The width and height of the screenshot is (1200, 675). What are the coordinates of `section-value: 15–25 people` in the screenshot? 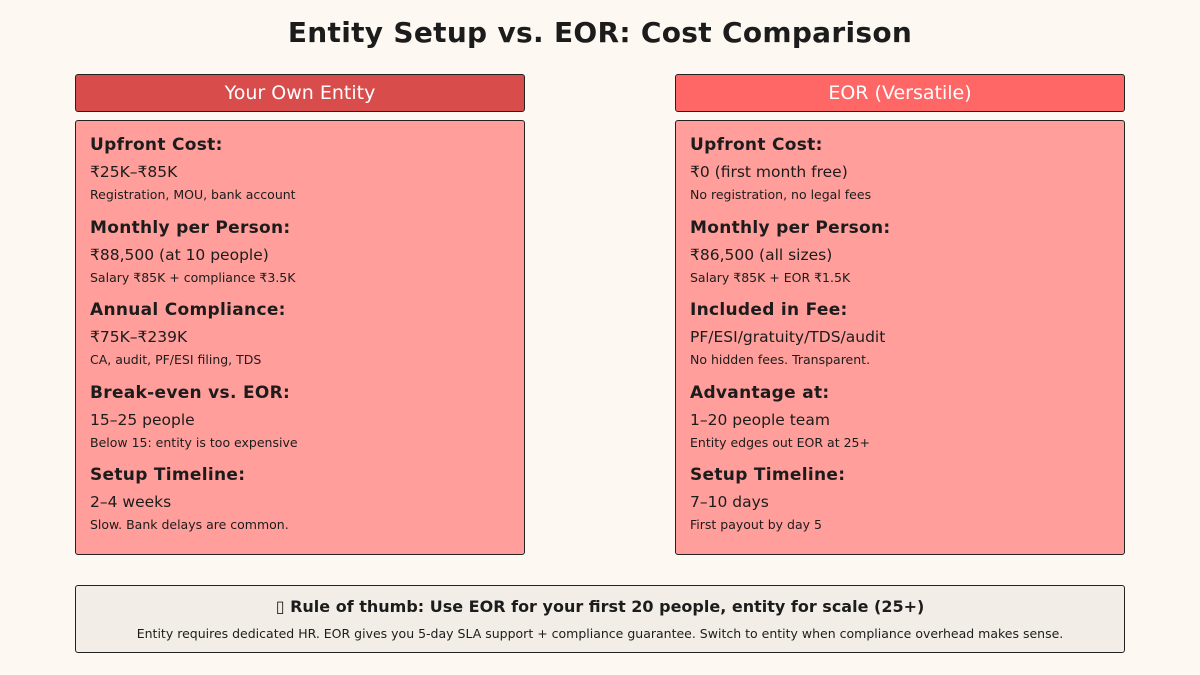 It's located at (142, 419).